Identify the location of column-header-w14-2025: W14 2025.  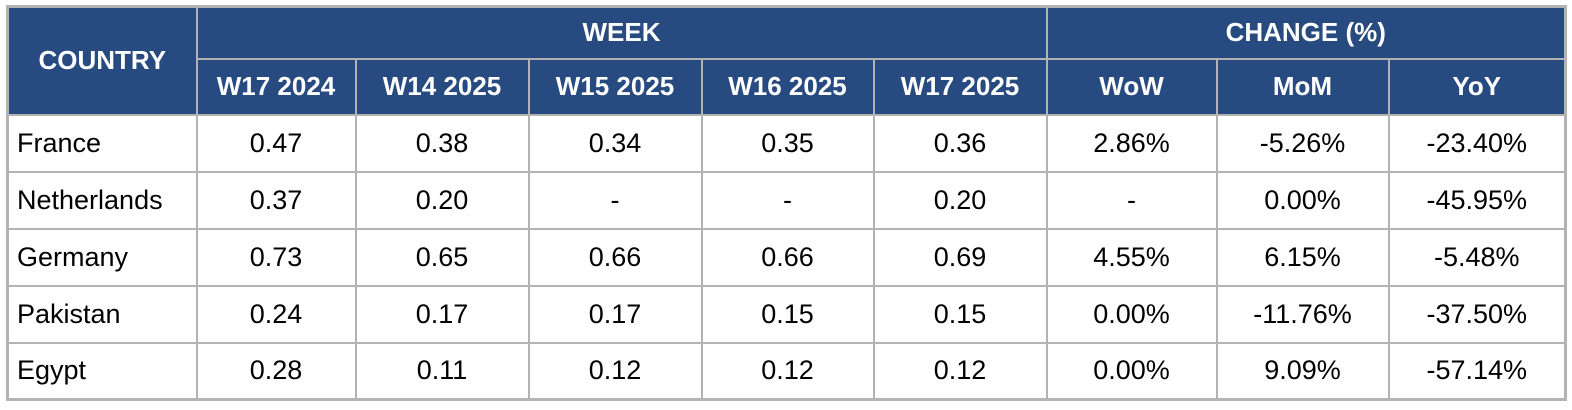
(442, 86).